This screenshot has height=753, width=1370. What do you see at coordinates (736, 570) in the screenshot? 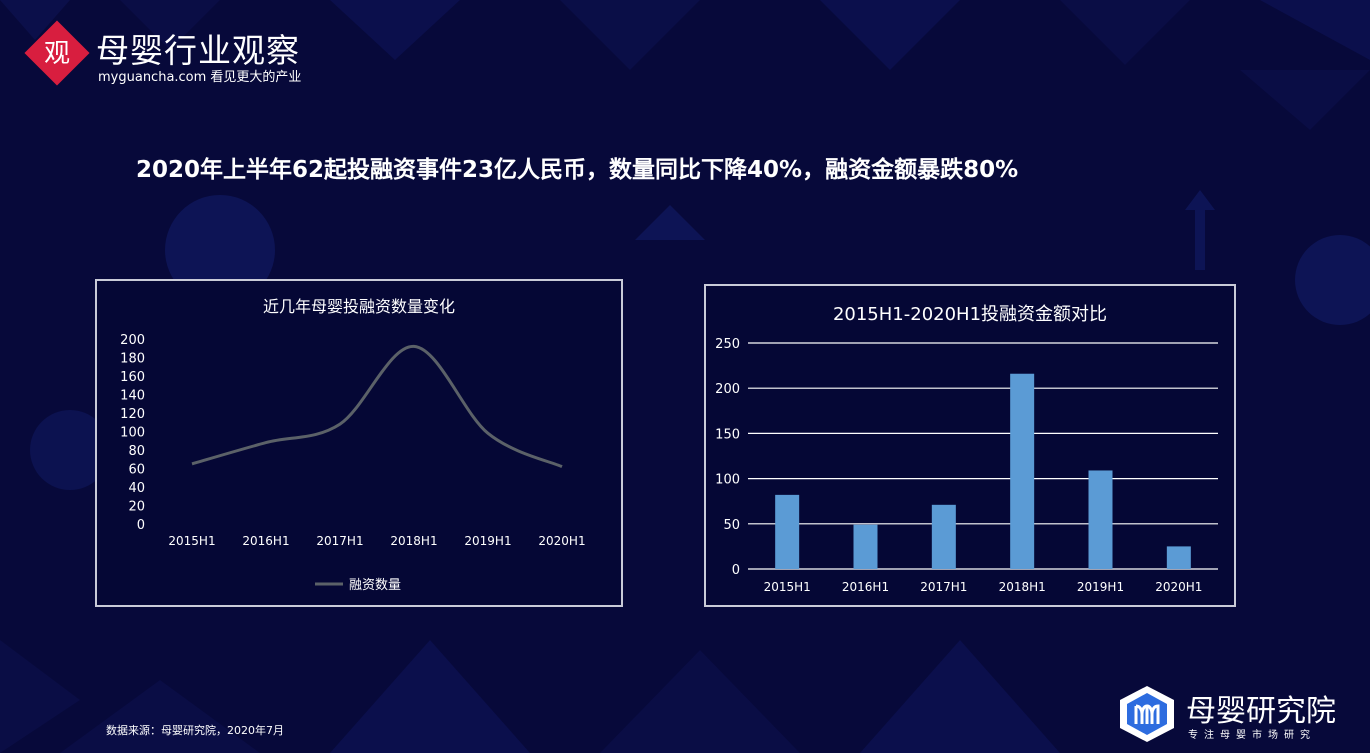
I see `bar-y-tick: 0` at bounding box center [736, 570].